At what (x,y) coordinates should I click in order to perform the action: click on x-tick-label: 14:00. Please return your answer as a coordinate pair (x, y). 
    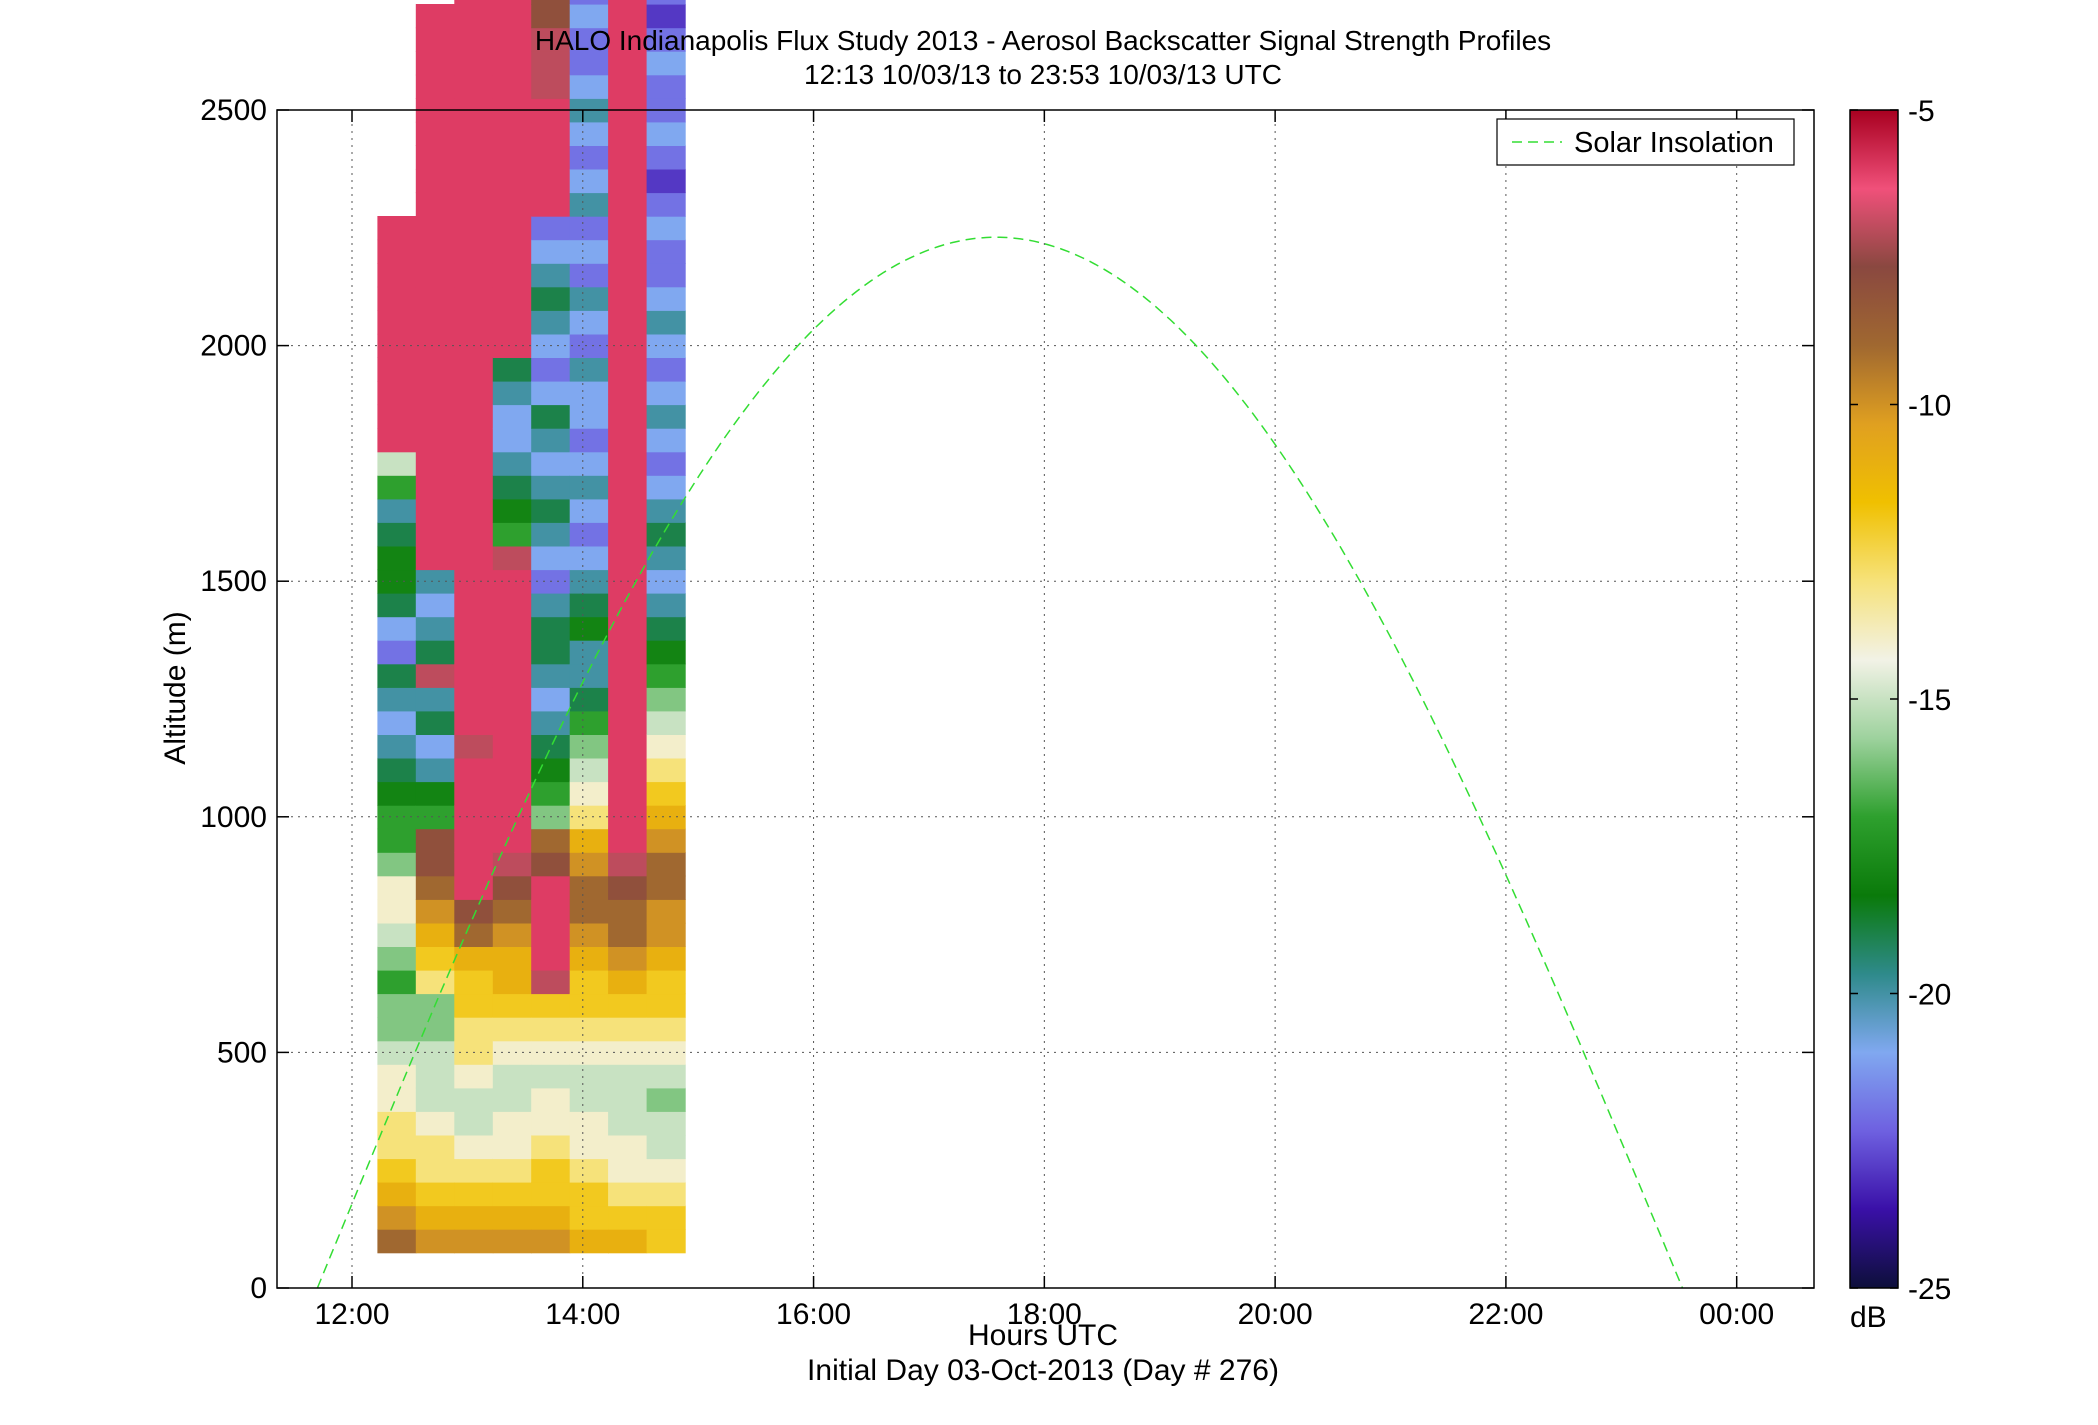
    Looking at the image, I should click on (582, 1314).